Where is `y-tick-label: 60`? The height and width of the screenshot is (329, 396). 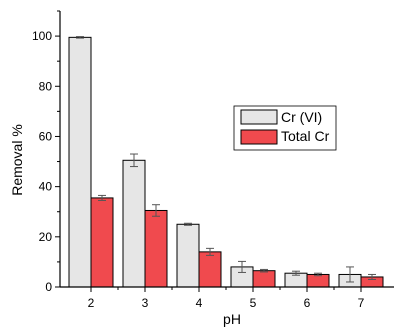
y-tick-label: 60 is located at coordinates (46, 136).